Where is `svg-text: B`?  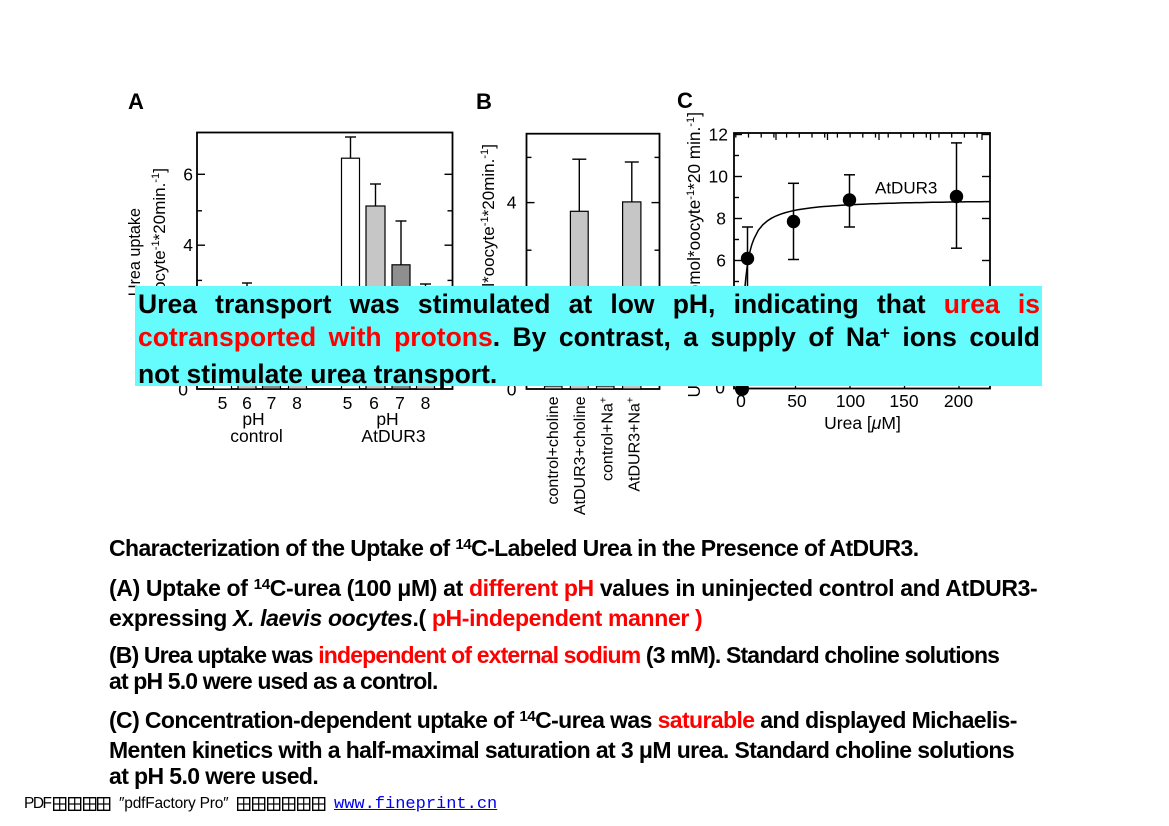 svg-text: B is located at coordinates (484, 101).